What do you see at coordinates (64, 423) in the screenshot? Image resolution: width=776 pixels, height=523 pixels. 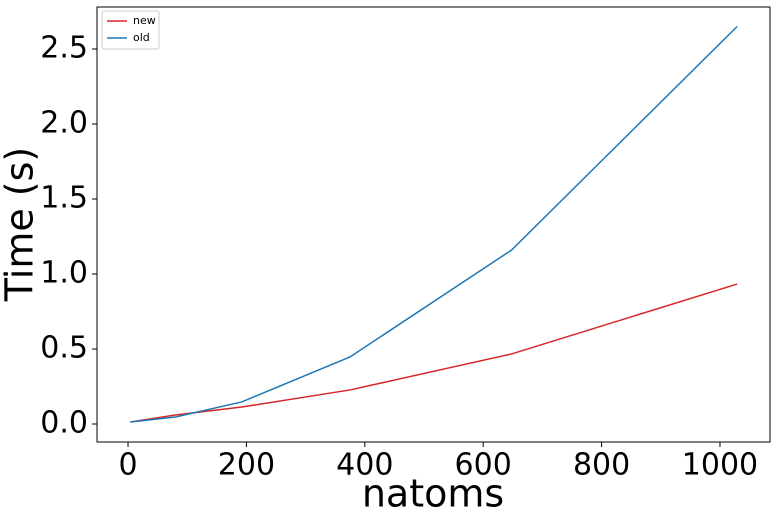 I see `y-tick-label: 0.0` at bounding box center [64, 423].